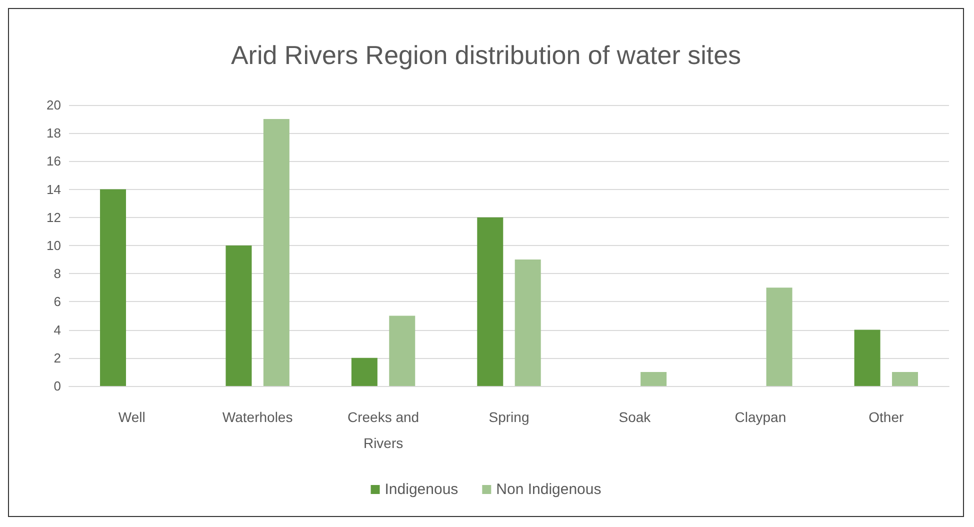  What do you see at coordinates (57, 302) in the screenshot?
I see `y-tick-label: 6` at bounding box center [57, 302].